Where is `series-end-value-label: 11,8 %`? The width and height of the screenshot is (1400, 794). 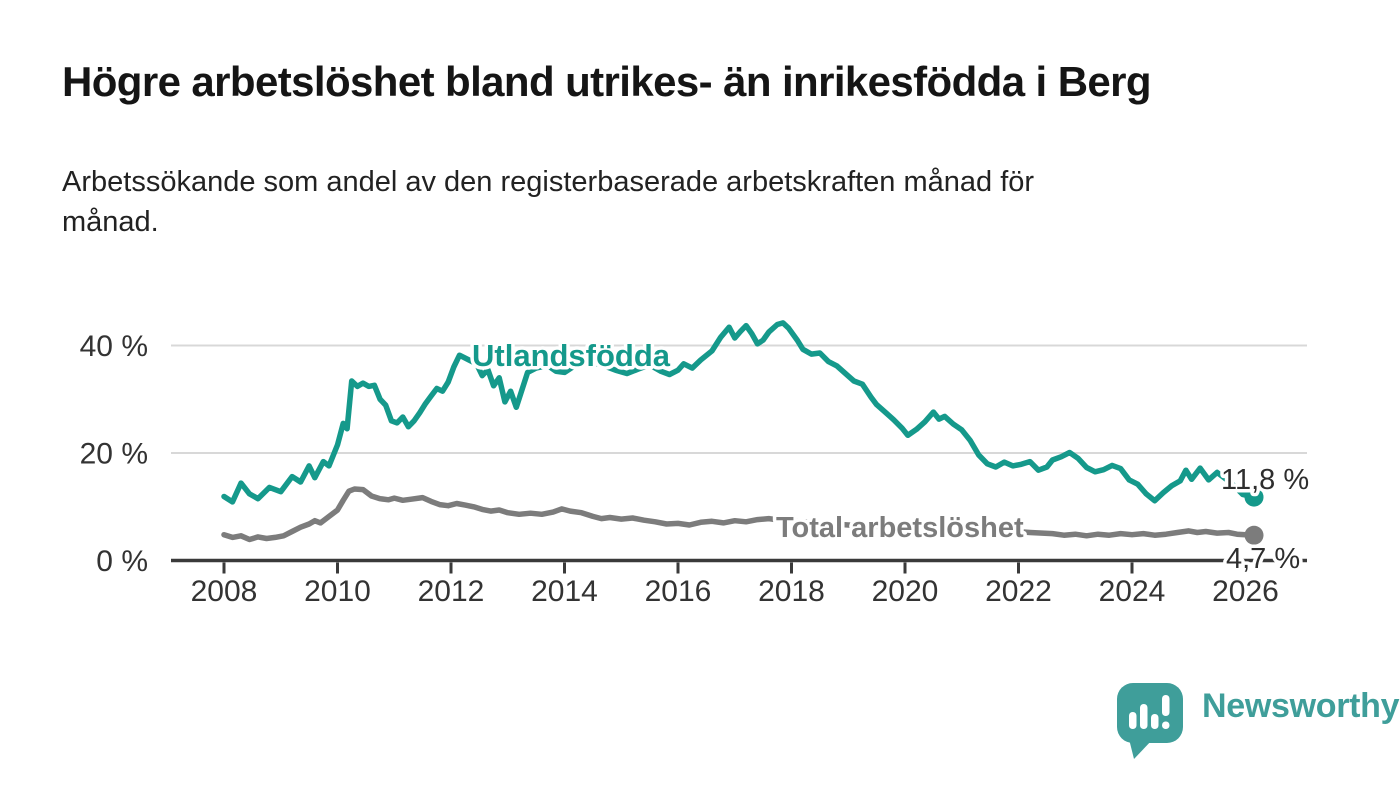
series-end-value-label: 11,8 % is located at coordinates (1265, 480).